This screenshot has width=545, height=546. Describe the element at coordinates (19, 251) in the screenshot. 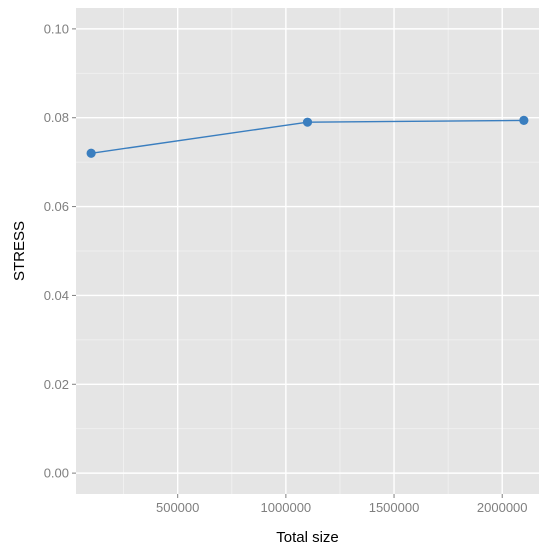

I see `y-axis-title: STRESS` at that location.